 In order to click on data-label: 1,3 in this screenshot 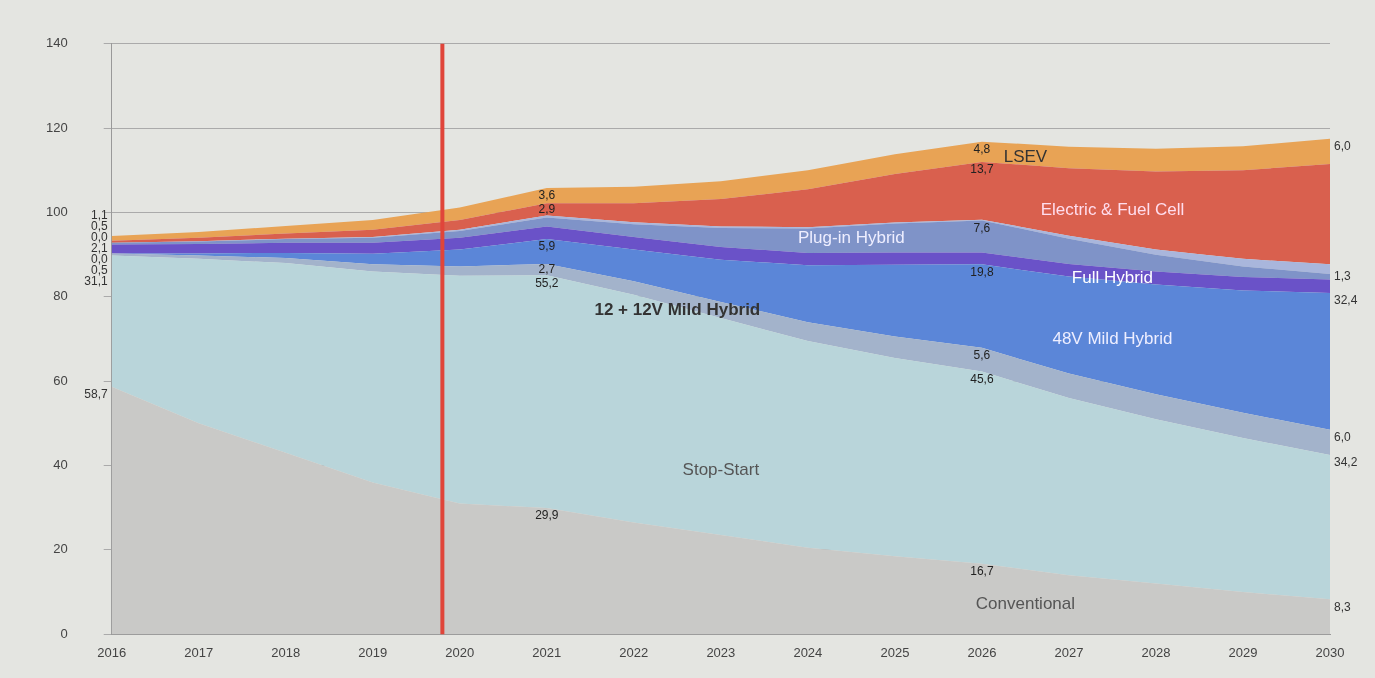, I will do `click(1343, 276)`.